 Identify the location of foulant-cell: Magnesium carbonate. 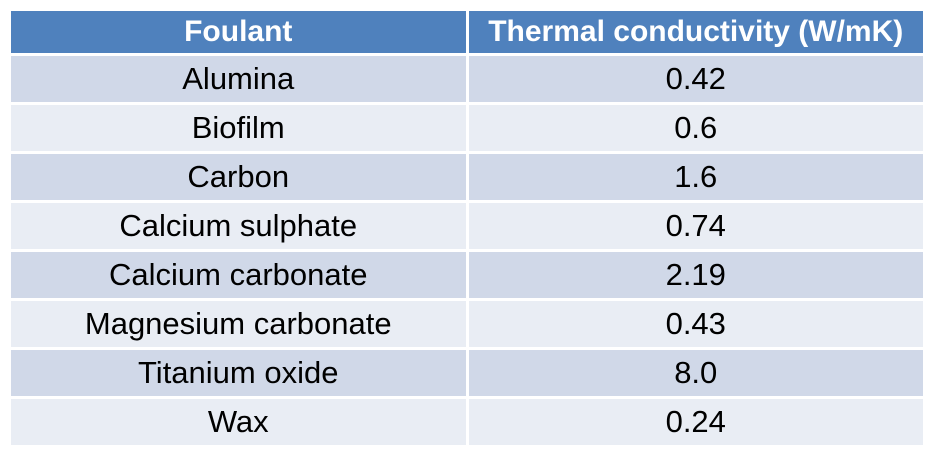
(238, 324).